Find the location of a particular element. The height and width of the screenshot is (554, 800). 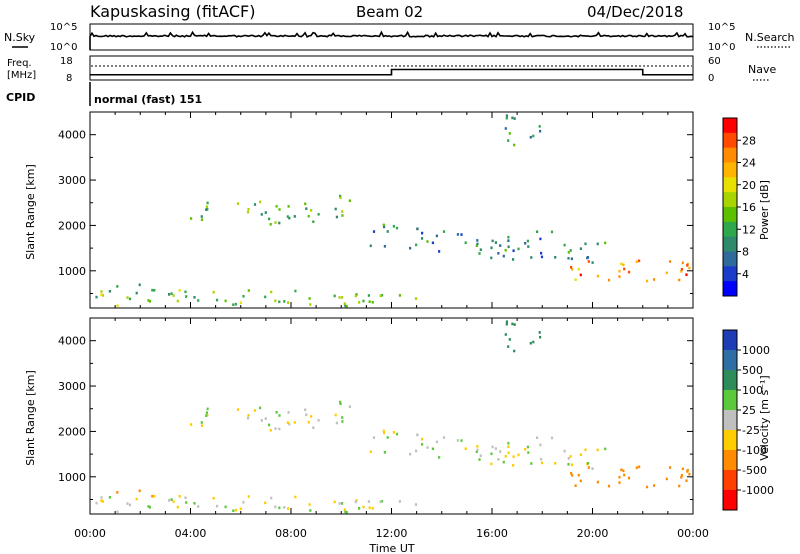

colorbar-tick-label: 24 is located at coordinates (749, 163).